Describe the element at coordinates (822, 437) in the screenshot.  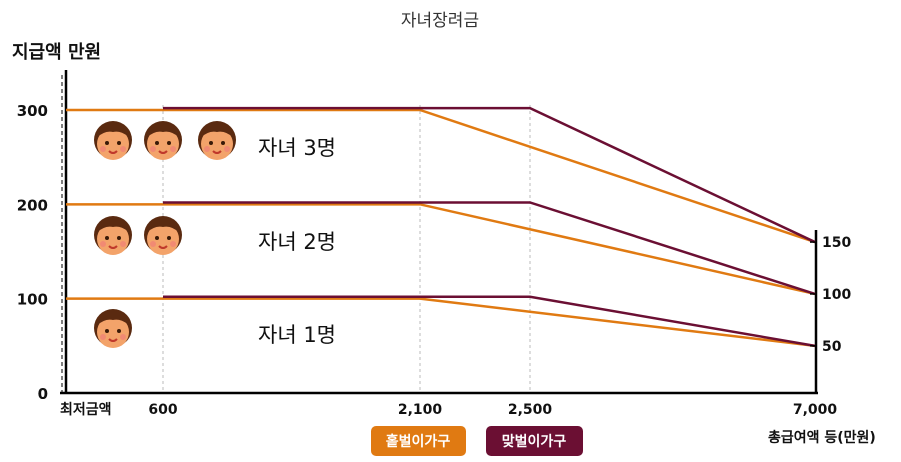
I see `x-axis-title: 총급여액 등(만원)` at that location.